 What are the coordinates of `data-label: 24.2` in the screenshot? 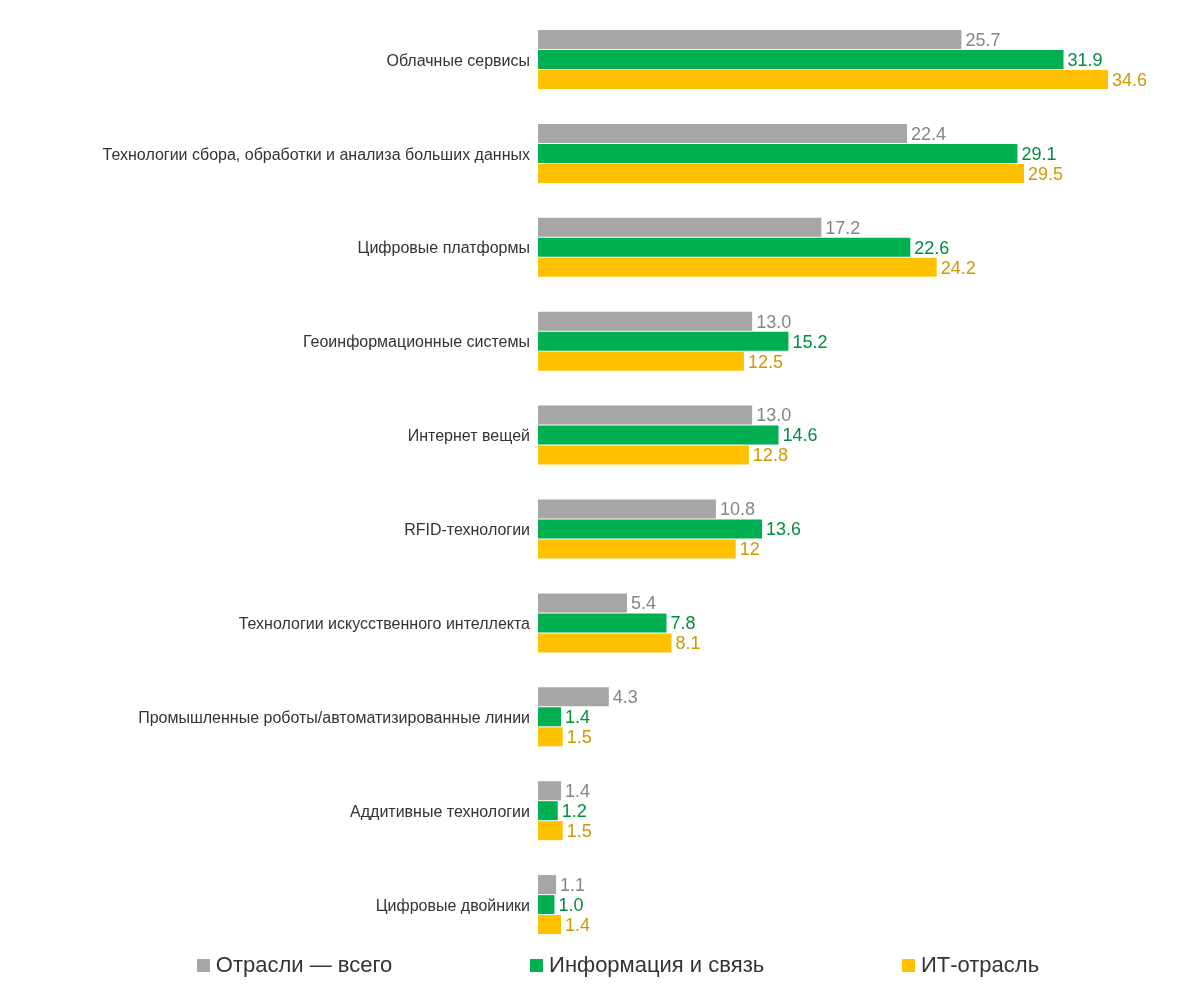 It's located at (958, 267).